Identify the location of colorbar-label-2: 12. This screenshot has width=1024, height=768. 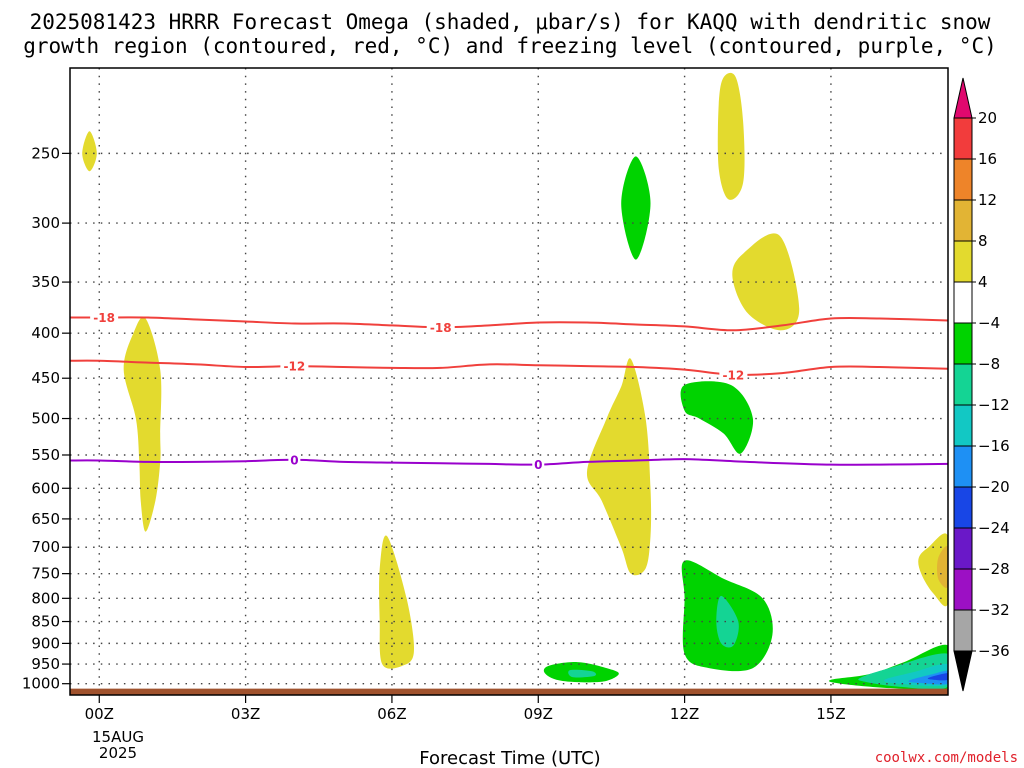
(987, 200).